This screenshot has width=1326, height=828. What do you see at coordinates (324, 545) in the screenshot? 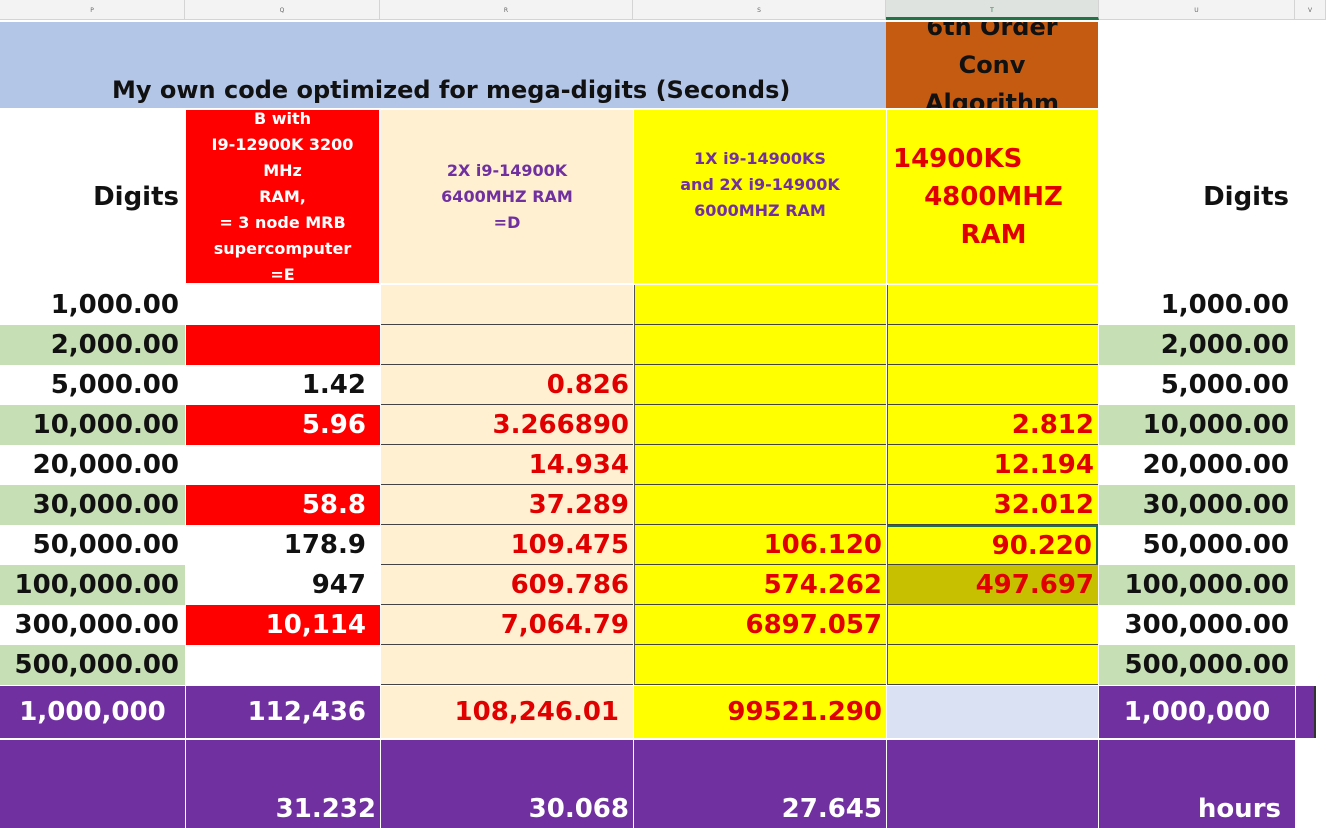
I see `row-7-b-cell: 178.9` at bounding box center [324, 545].